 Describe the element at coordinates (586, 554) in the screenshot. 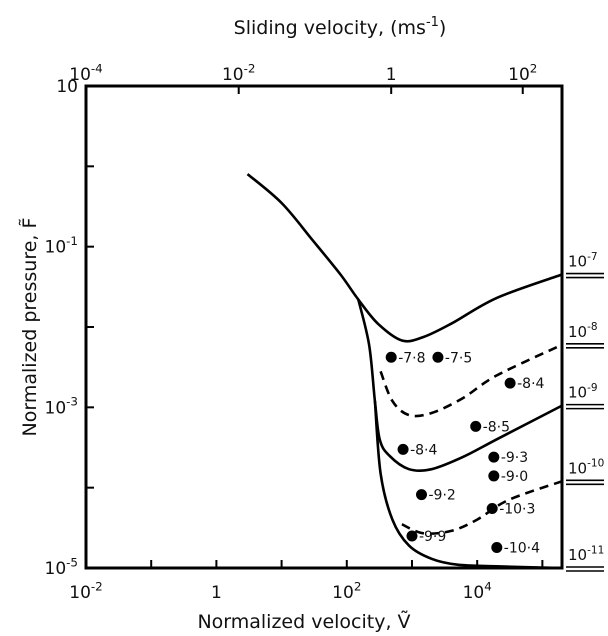

I see `contour-label-4: 10-11` at that location.